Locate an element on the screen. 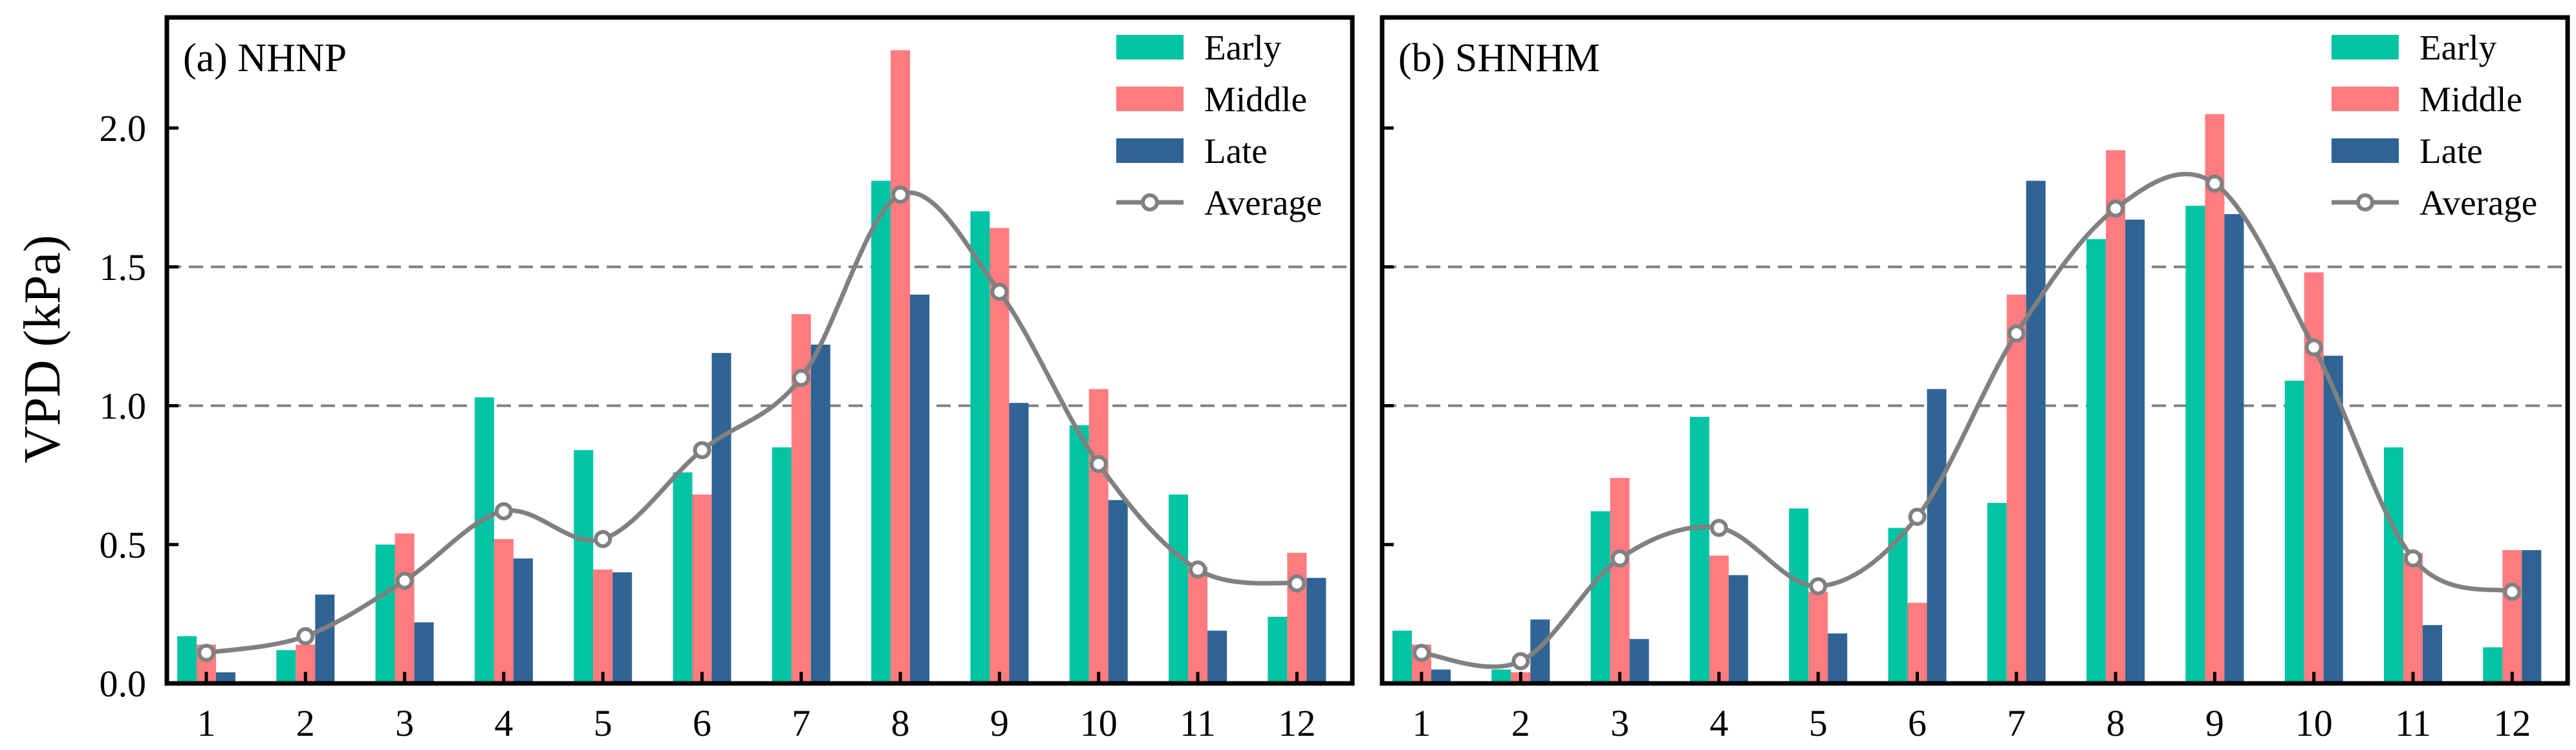  legend-swatch-late is located at coordinates (2365, 150).